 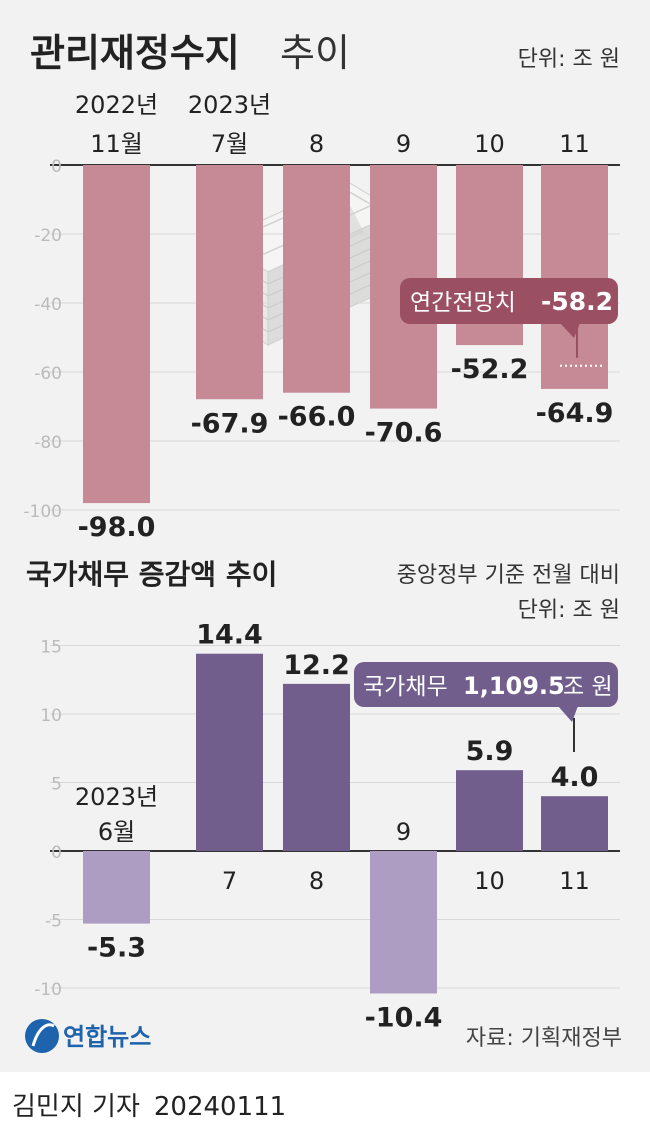 I want to click on chart2-unit: 단위: 조 원, so click(x=569, y=610).